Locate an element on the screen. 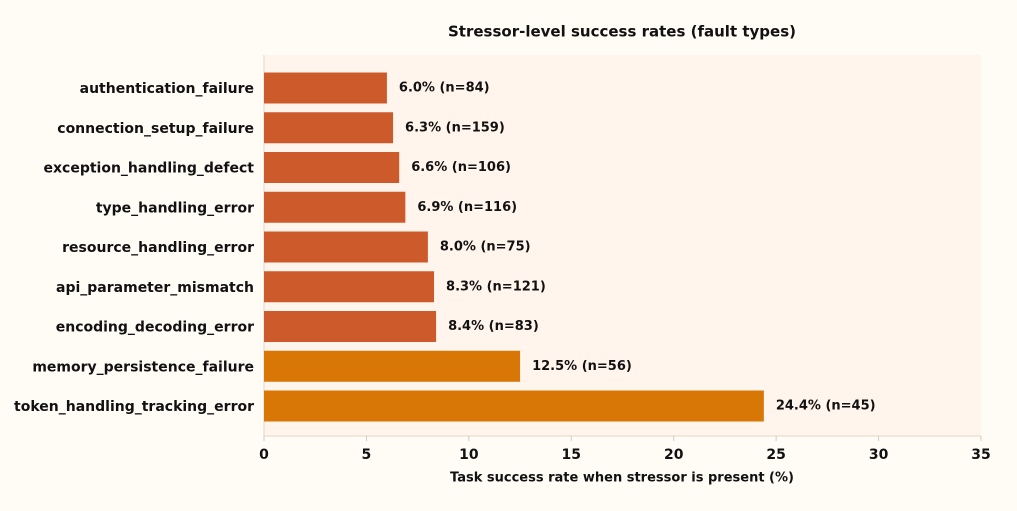 Image resolution: width=1017 pixels, height=511 pixels. value-label: 6.0% (n=84) is located at coordinates (444, 88).